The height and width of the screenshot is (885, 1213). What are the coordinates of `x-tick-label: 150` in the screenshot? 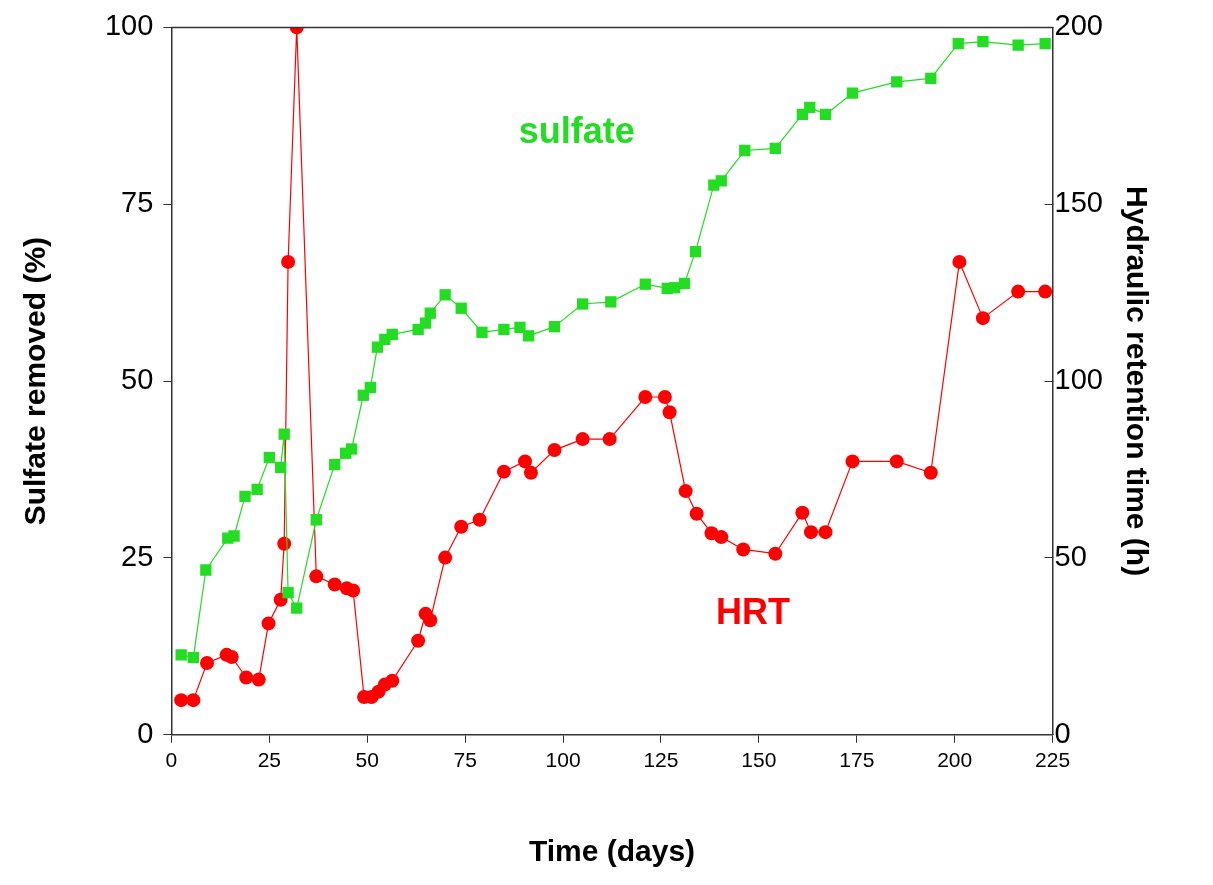 It's located at (759, 760).